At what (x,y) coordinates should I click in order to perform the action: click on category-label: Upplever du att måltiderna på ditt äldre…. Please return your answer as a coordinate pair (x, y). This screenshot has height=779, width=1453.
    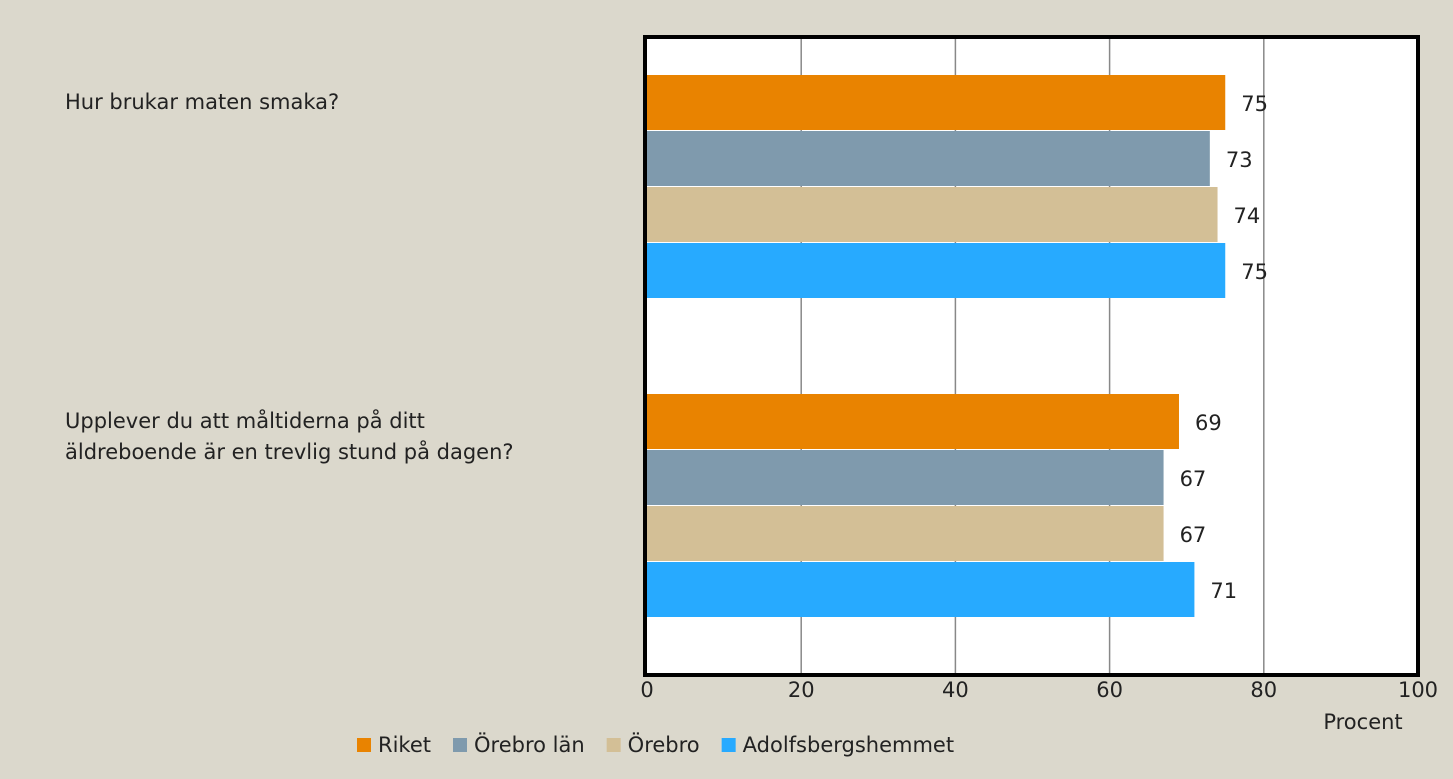
    Looking at the image, I should click on (289, 436).